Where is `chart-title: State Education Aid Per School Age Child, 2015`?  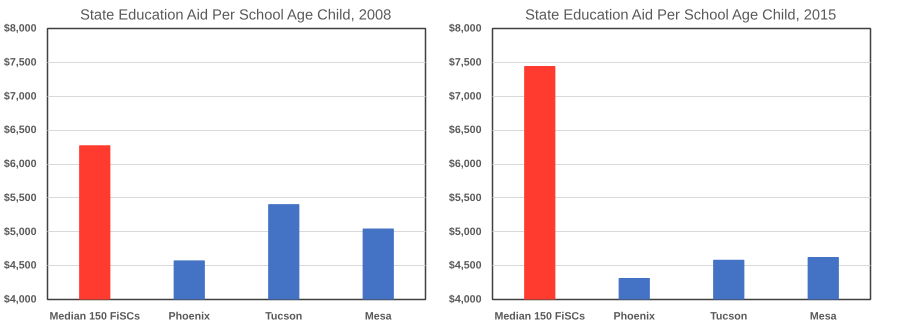
chart-title: State Education Aid Per School Age Child, 2015 is located at coordinates (680, 16).